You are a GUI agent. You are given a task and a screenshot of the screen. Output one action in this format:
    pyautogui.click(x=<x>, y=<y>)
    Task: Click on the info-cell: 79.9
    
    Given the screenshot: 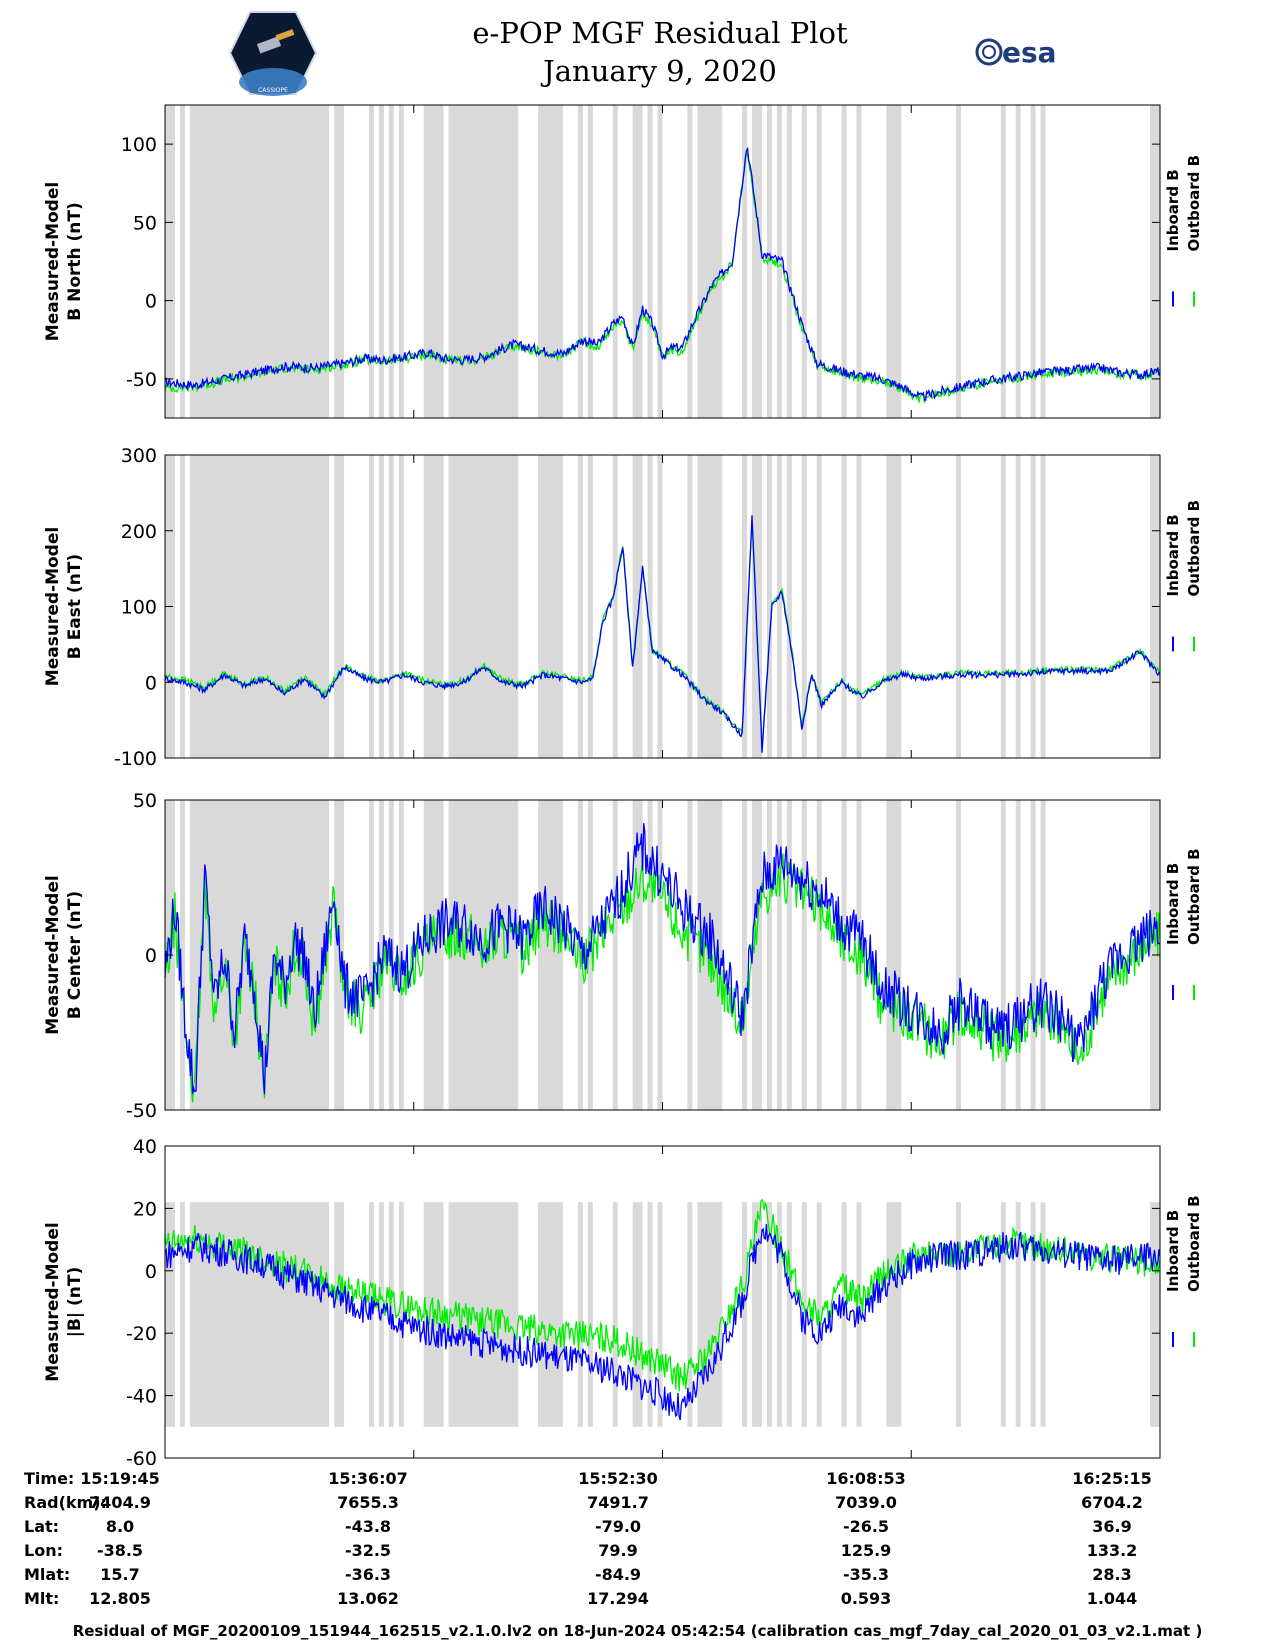 What is the action you would take?
    pyautogui.click(x=618, y=1550)
    